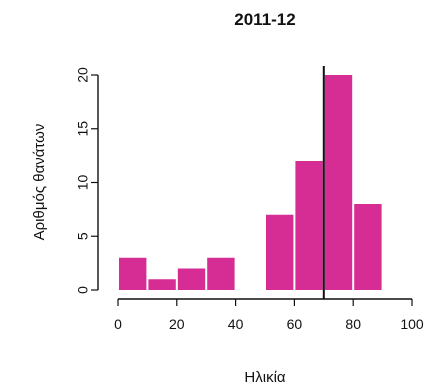 Image resolution: width=431 pixels, height=391 pixels. What do you see at coordinates (118, 324) in the screenshot?
I see `x-axis-tick-label: 0` at bounding box center [118, 324].